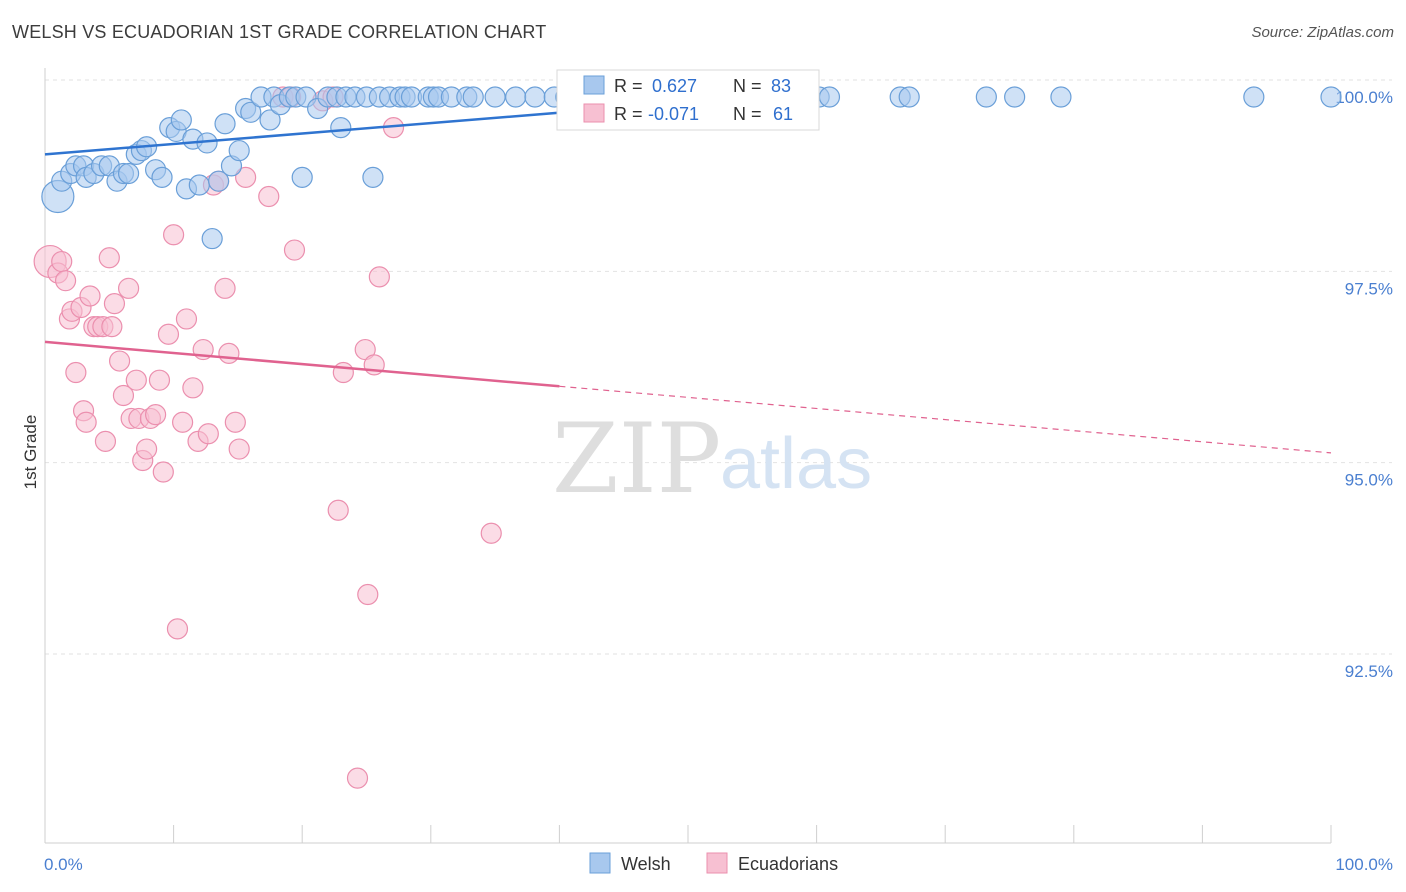  Describe the element at coordinates (1369, 671) in the screenshot. I see `y-tick-label: 92.5%` at that location.